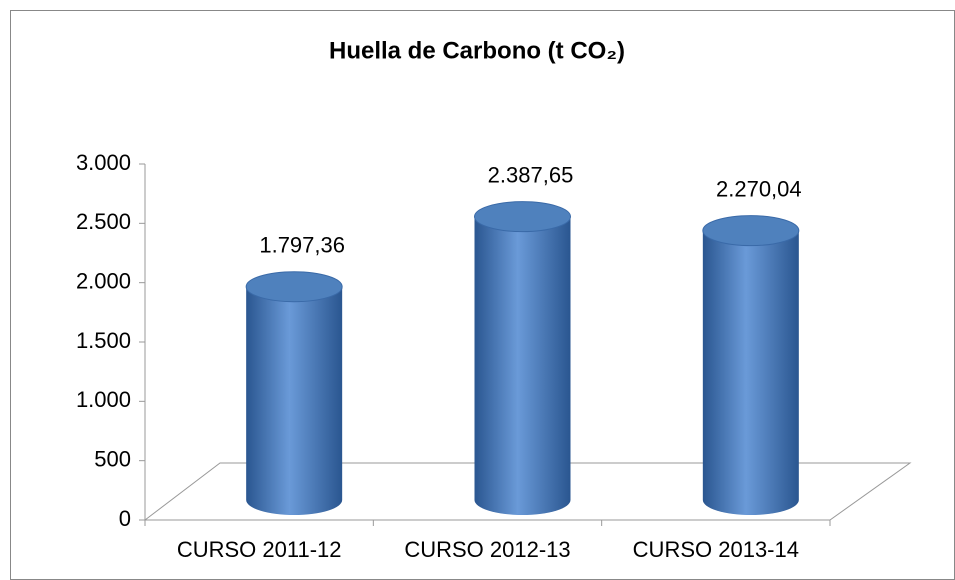 The height and width of the screenshot is (580, 955). Describe the element at coordinates (487, 549) in the screenshot. I see `x-tick-label: CURSO 2012-13` at that location.